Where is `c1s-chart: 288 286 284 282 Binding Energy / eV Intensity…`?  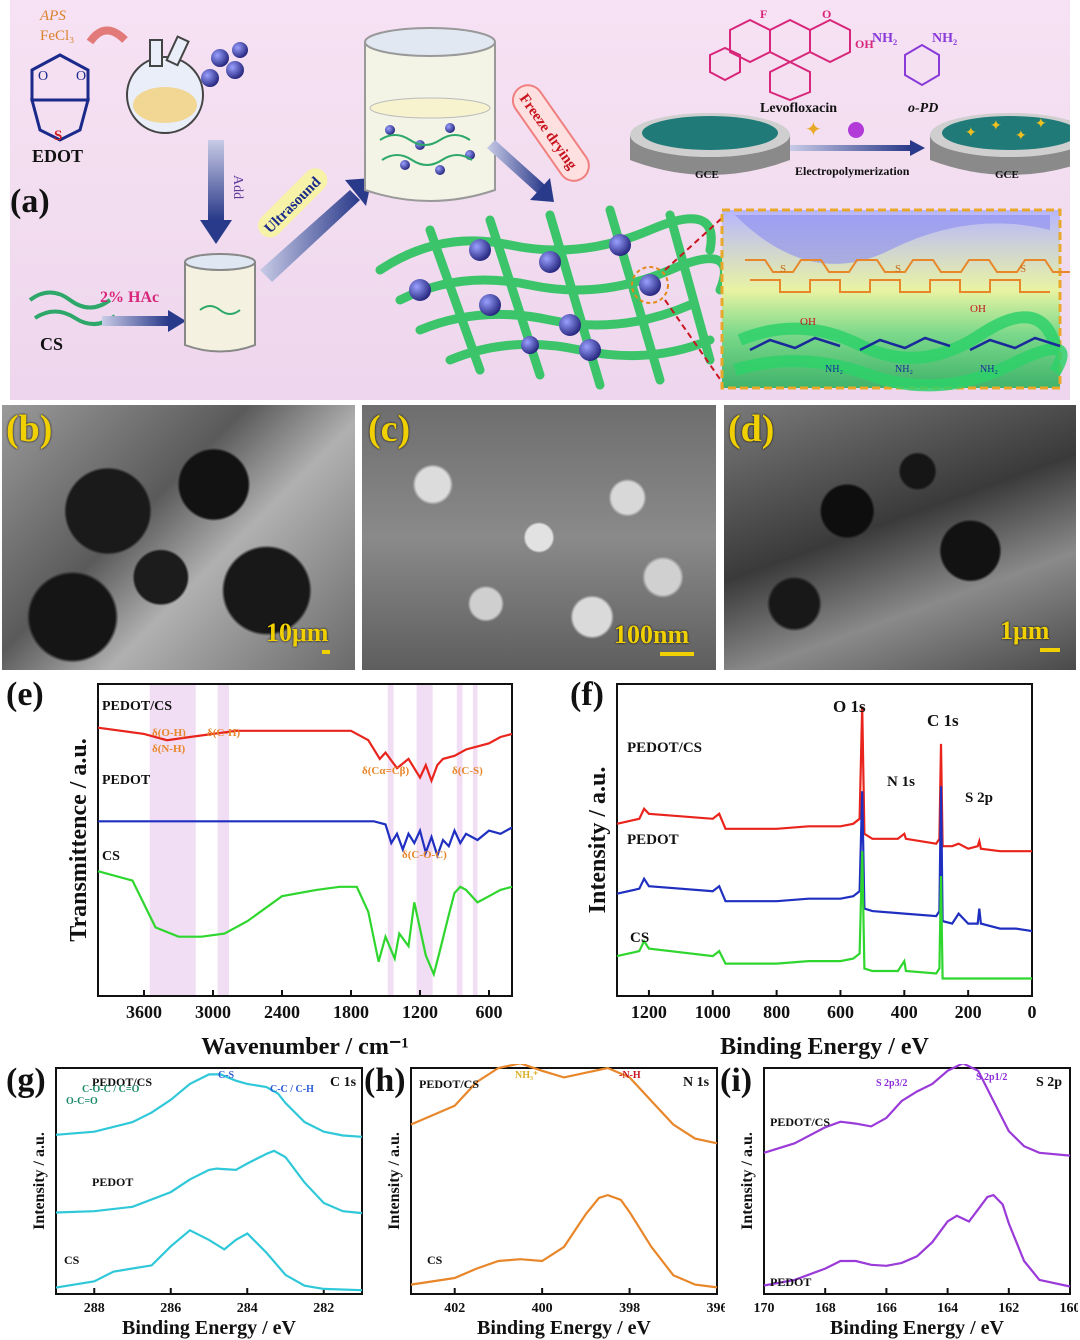
c1s-chart: 288 286 284 282 Binding Energy / eV Intensity… is located at coordinates (197, 1203).